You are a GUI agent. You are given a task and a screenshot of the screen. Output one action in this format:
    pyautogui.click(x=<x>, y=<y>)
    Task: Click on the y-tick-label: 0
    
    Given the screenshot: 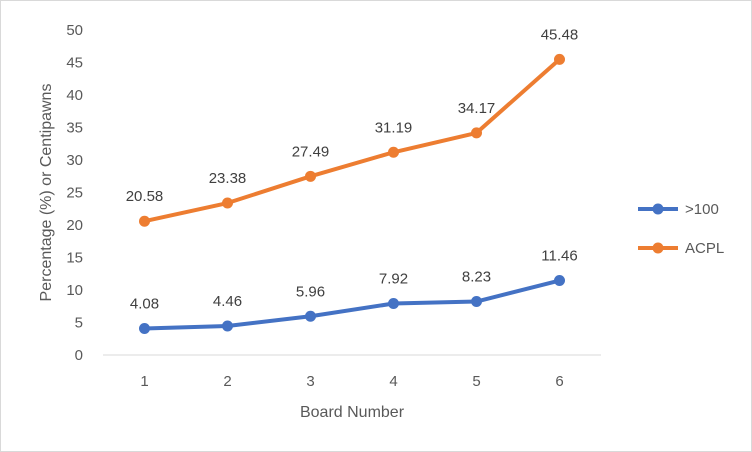 What is the action you would take?
    pyautogui.click(x=79, y=355)
    